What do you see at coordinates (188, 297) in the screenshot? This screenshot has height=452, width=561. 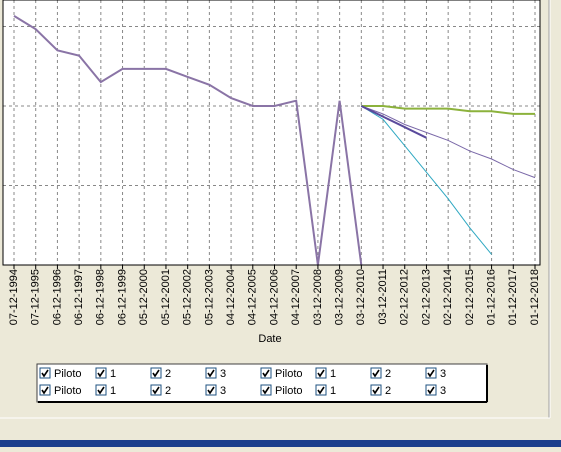 I see `x-tick-label: 05-12-2002` at bounding box center [188, 297].